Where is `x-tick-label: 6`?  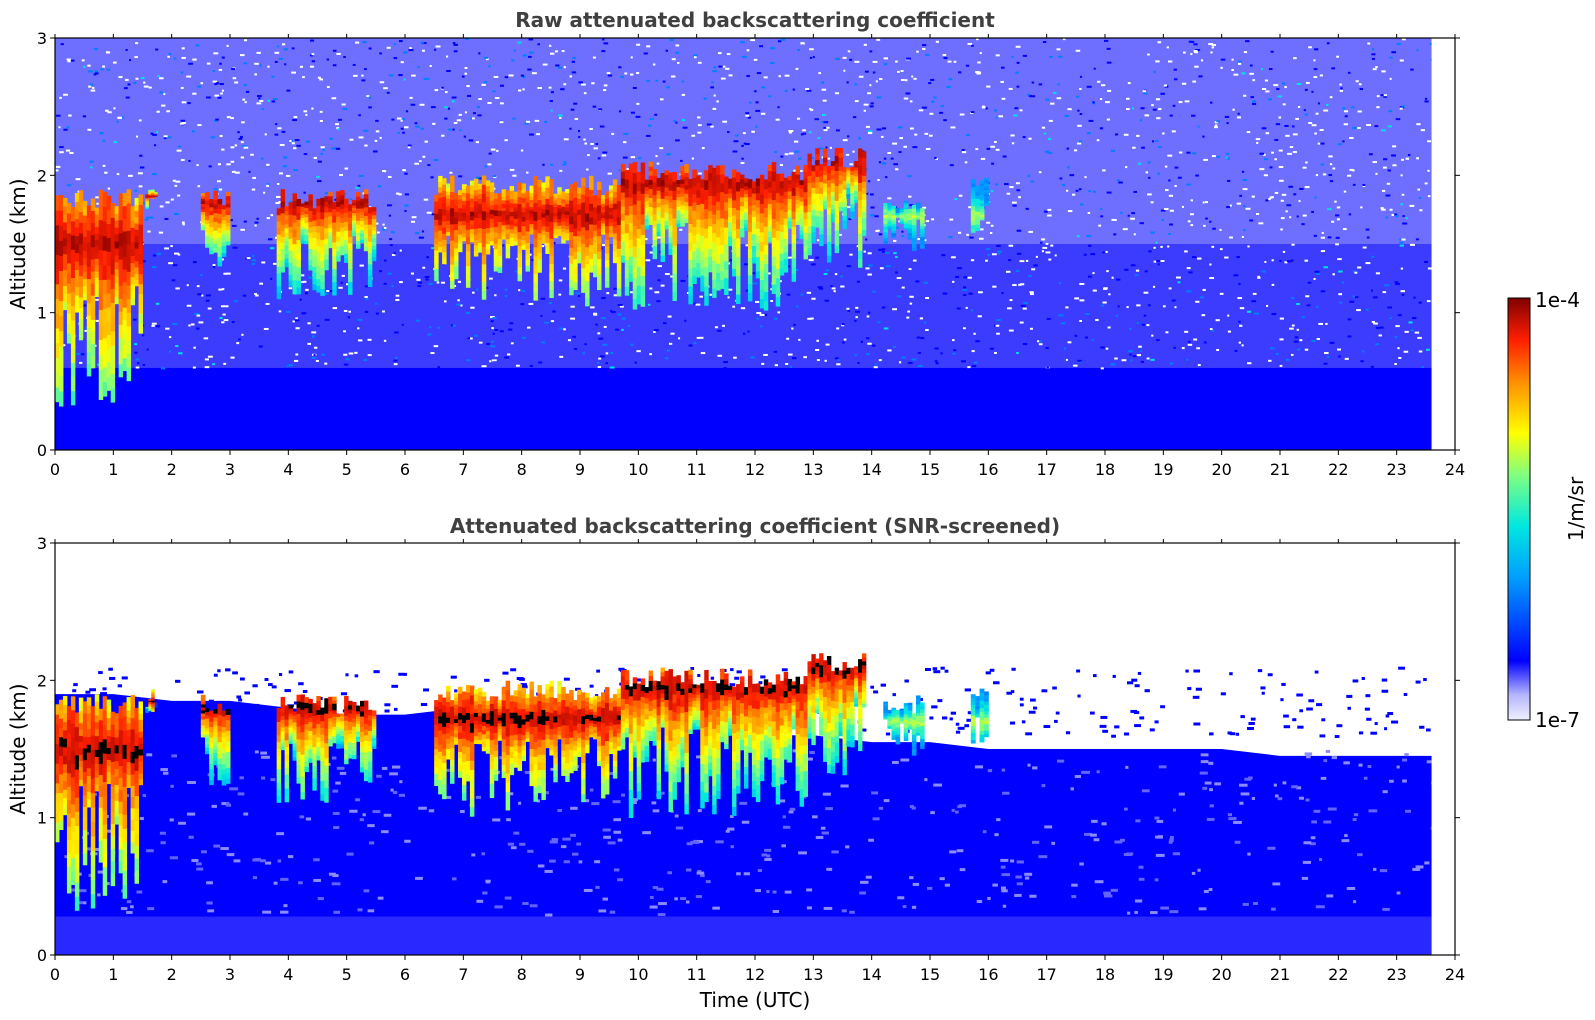
x-tick-label: 6 is located at coordinates (405, 469).